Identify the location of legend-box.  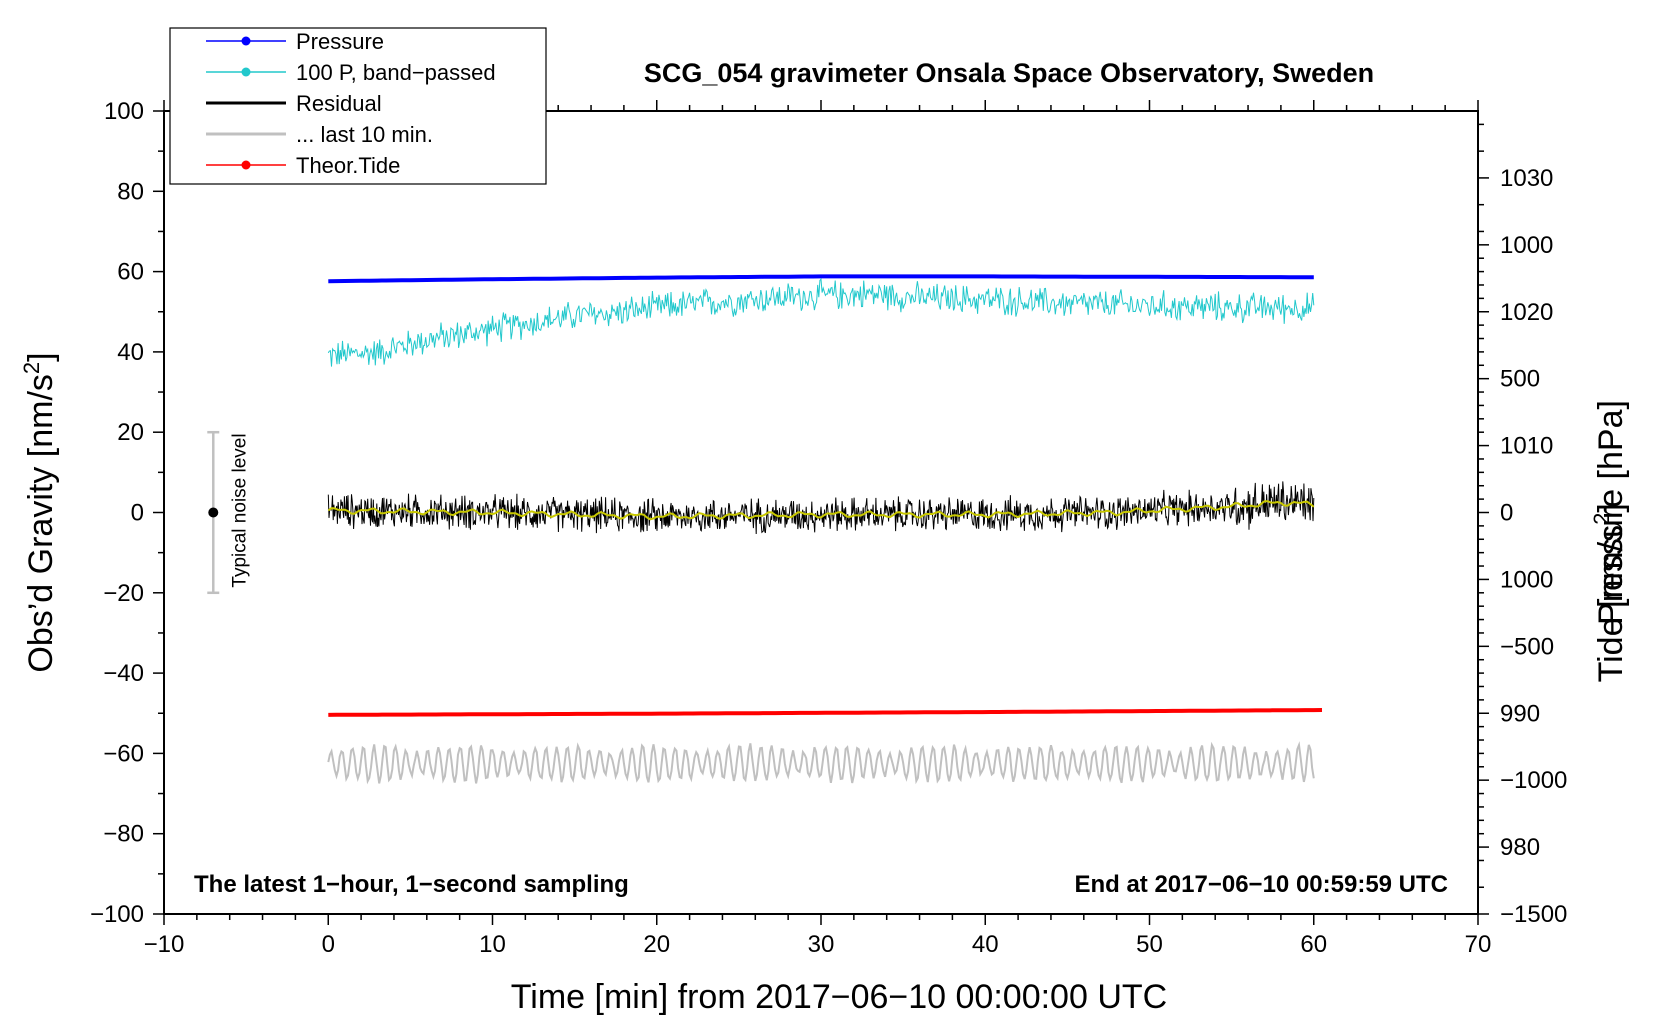
(358, 106).